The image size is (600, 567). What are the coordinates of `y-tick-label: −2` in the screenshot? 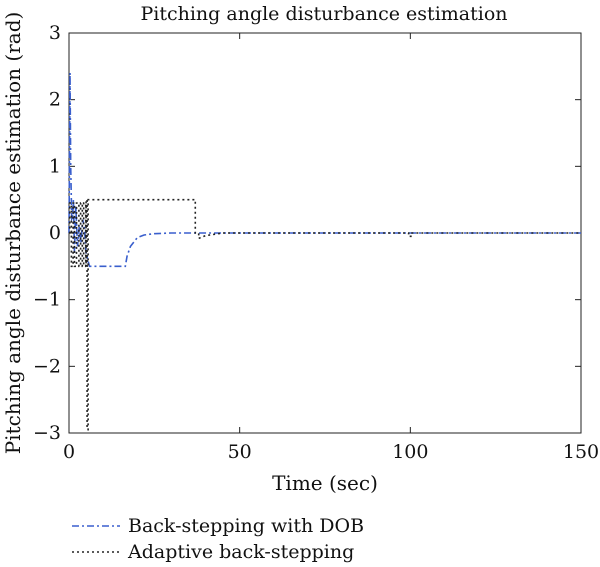 It's located at (47, 366).